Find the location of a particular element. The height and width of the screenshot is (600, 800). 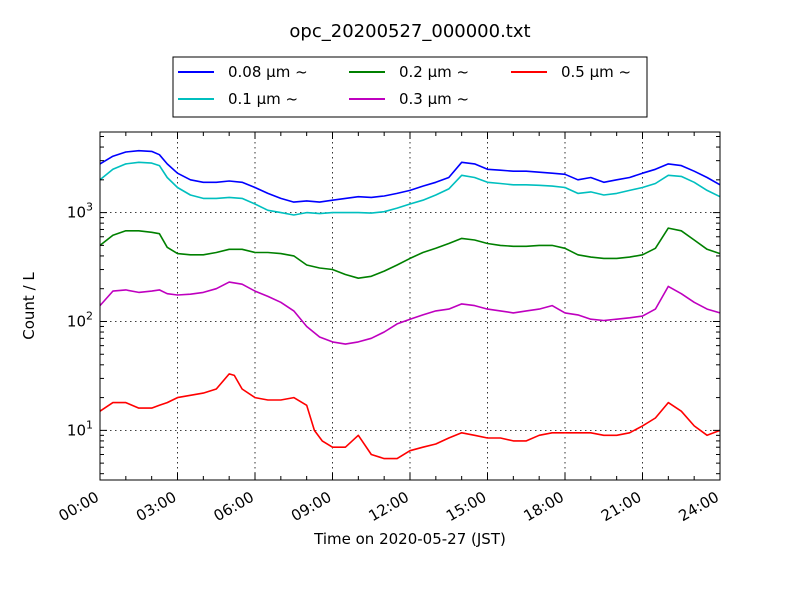

y-tick-exponent: 3 is located at coordinates (89, 207).